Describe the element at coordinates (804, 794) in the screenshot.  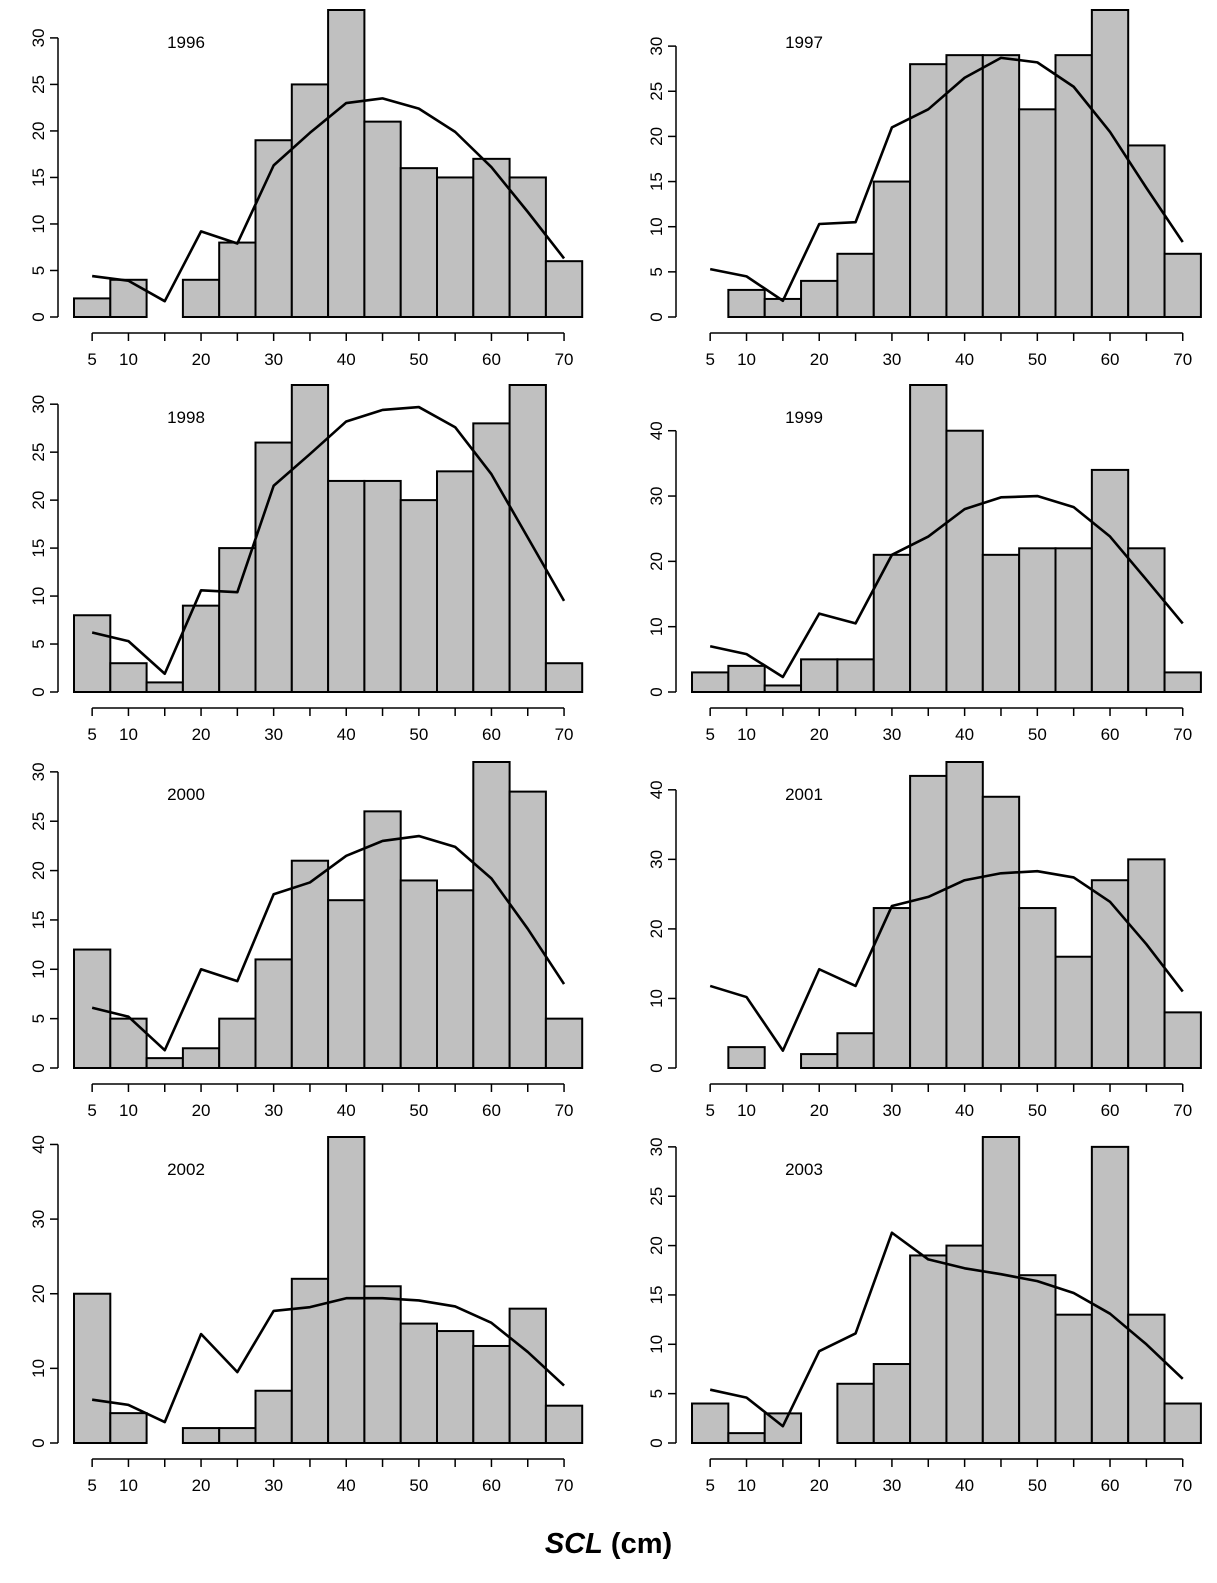
I see `panel-title: 2001` at that location.